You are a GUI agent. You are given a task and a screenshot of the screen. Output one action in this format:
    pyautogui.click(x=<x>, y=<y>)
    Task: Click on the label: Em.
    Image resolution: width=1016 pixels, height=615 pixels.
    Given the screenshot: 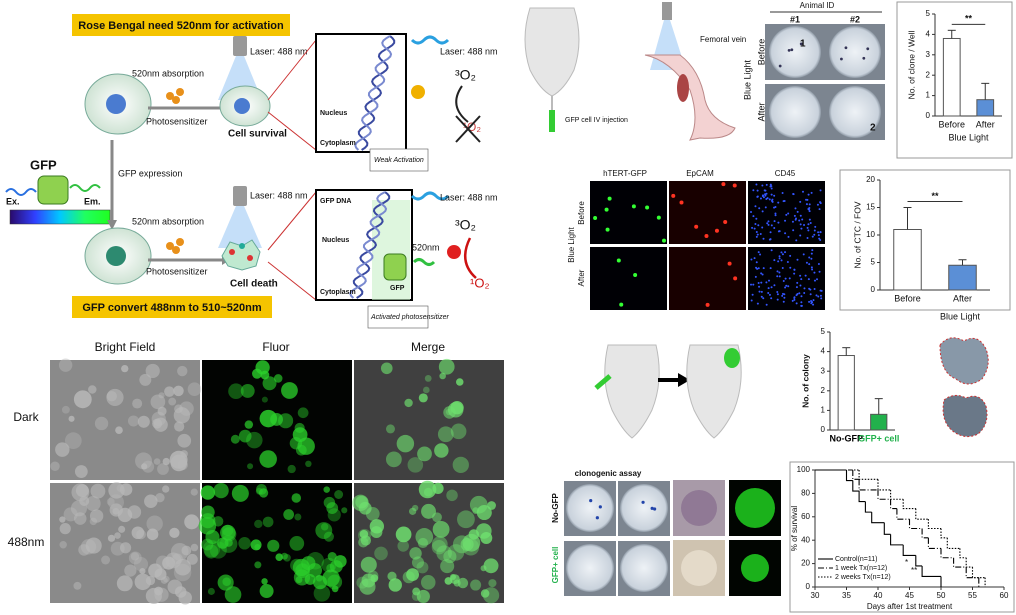 What is the action you would take?
    pyautogui.click(x=92, y=201)
    